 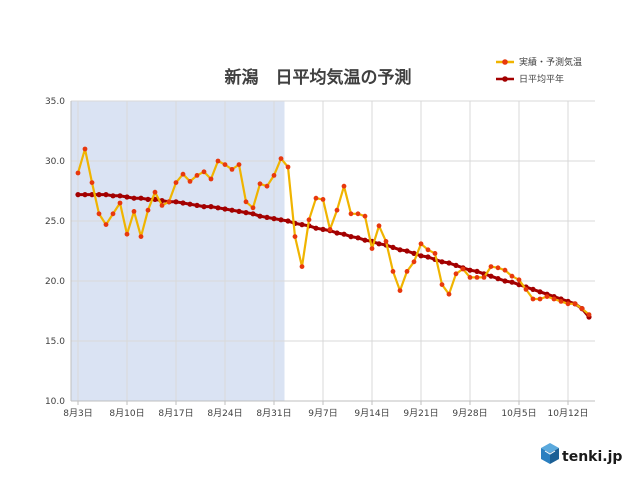 What do you see at coordinates (224, 413) in the screenshot?
I see `x-tick-label: 8月24日` at bounding box center [224, 413].